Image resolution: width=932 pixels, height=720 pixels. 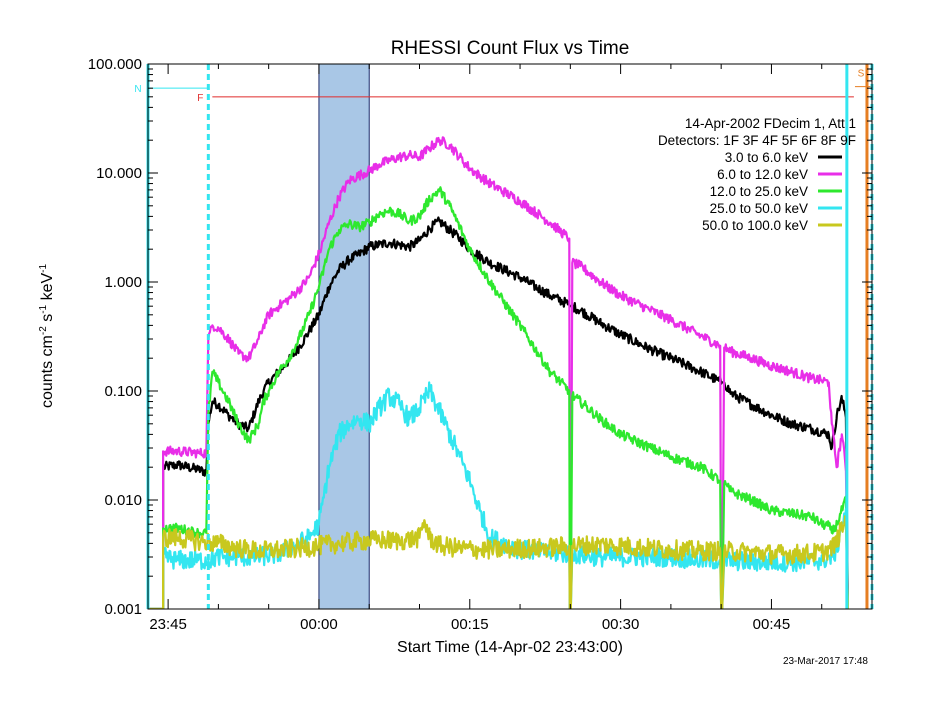 I want to click on y-tick-label: 10.000, so click(x=119, y=173).